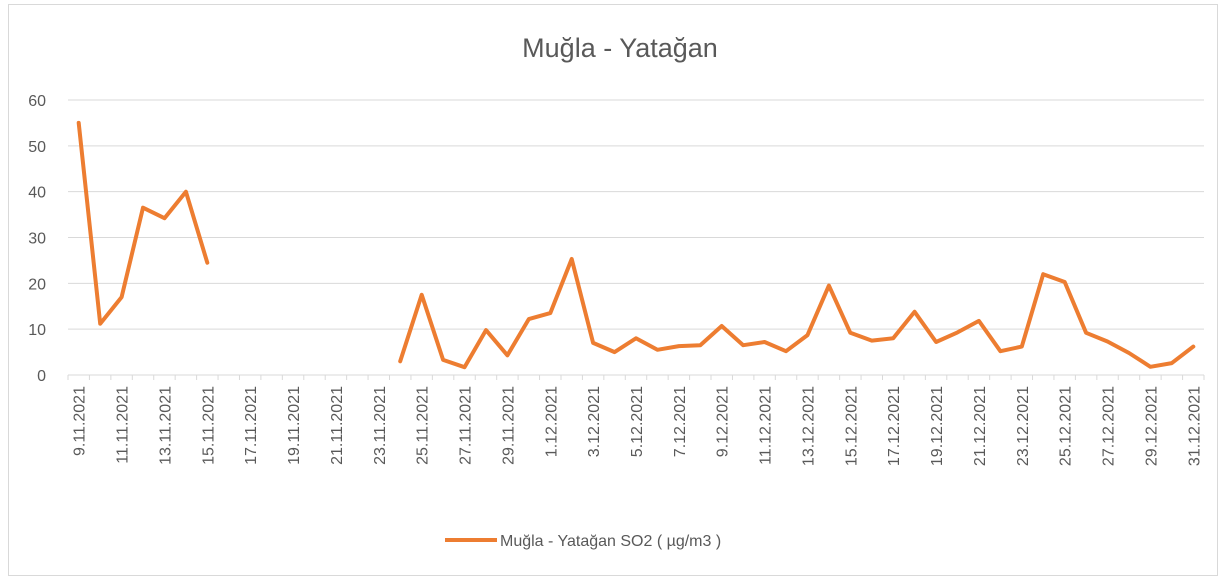 The image size is (1226, 586). I want to click on x-tick-label: 17.11.2021, so click(251, 425).